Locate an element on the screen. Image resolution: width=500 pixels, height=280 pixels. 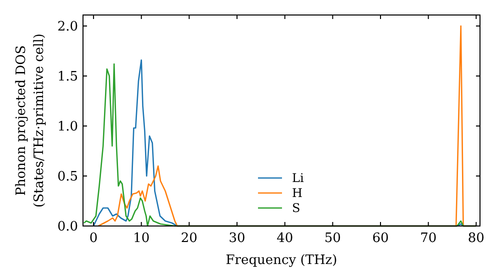
x-tick-label: 80 is located at coordinates (476, 238).